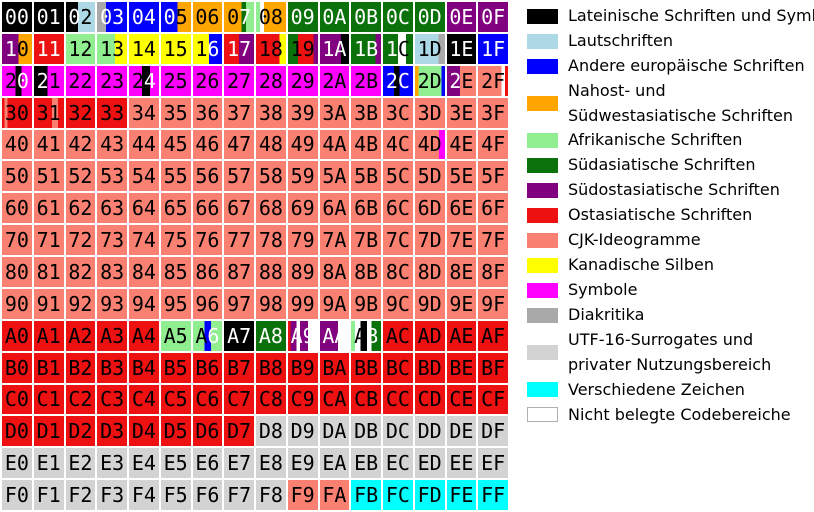 This screenshot has width=814, height=512. I want to click on legend-label: Verschiedene Zeichen, so click(656, 389).